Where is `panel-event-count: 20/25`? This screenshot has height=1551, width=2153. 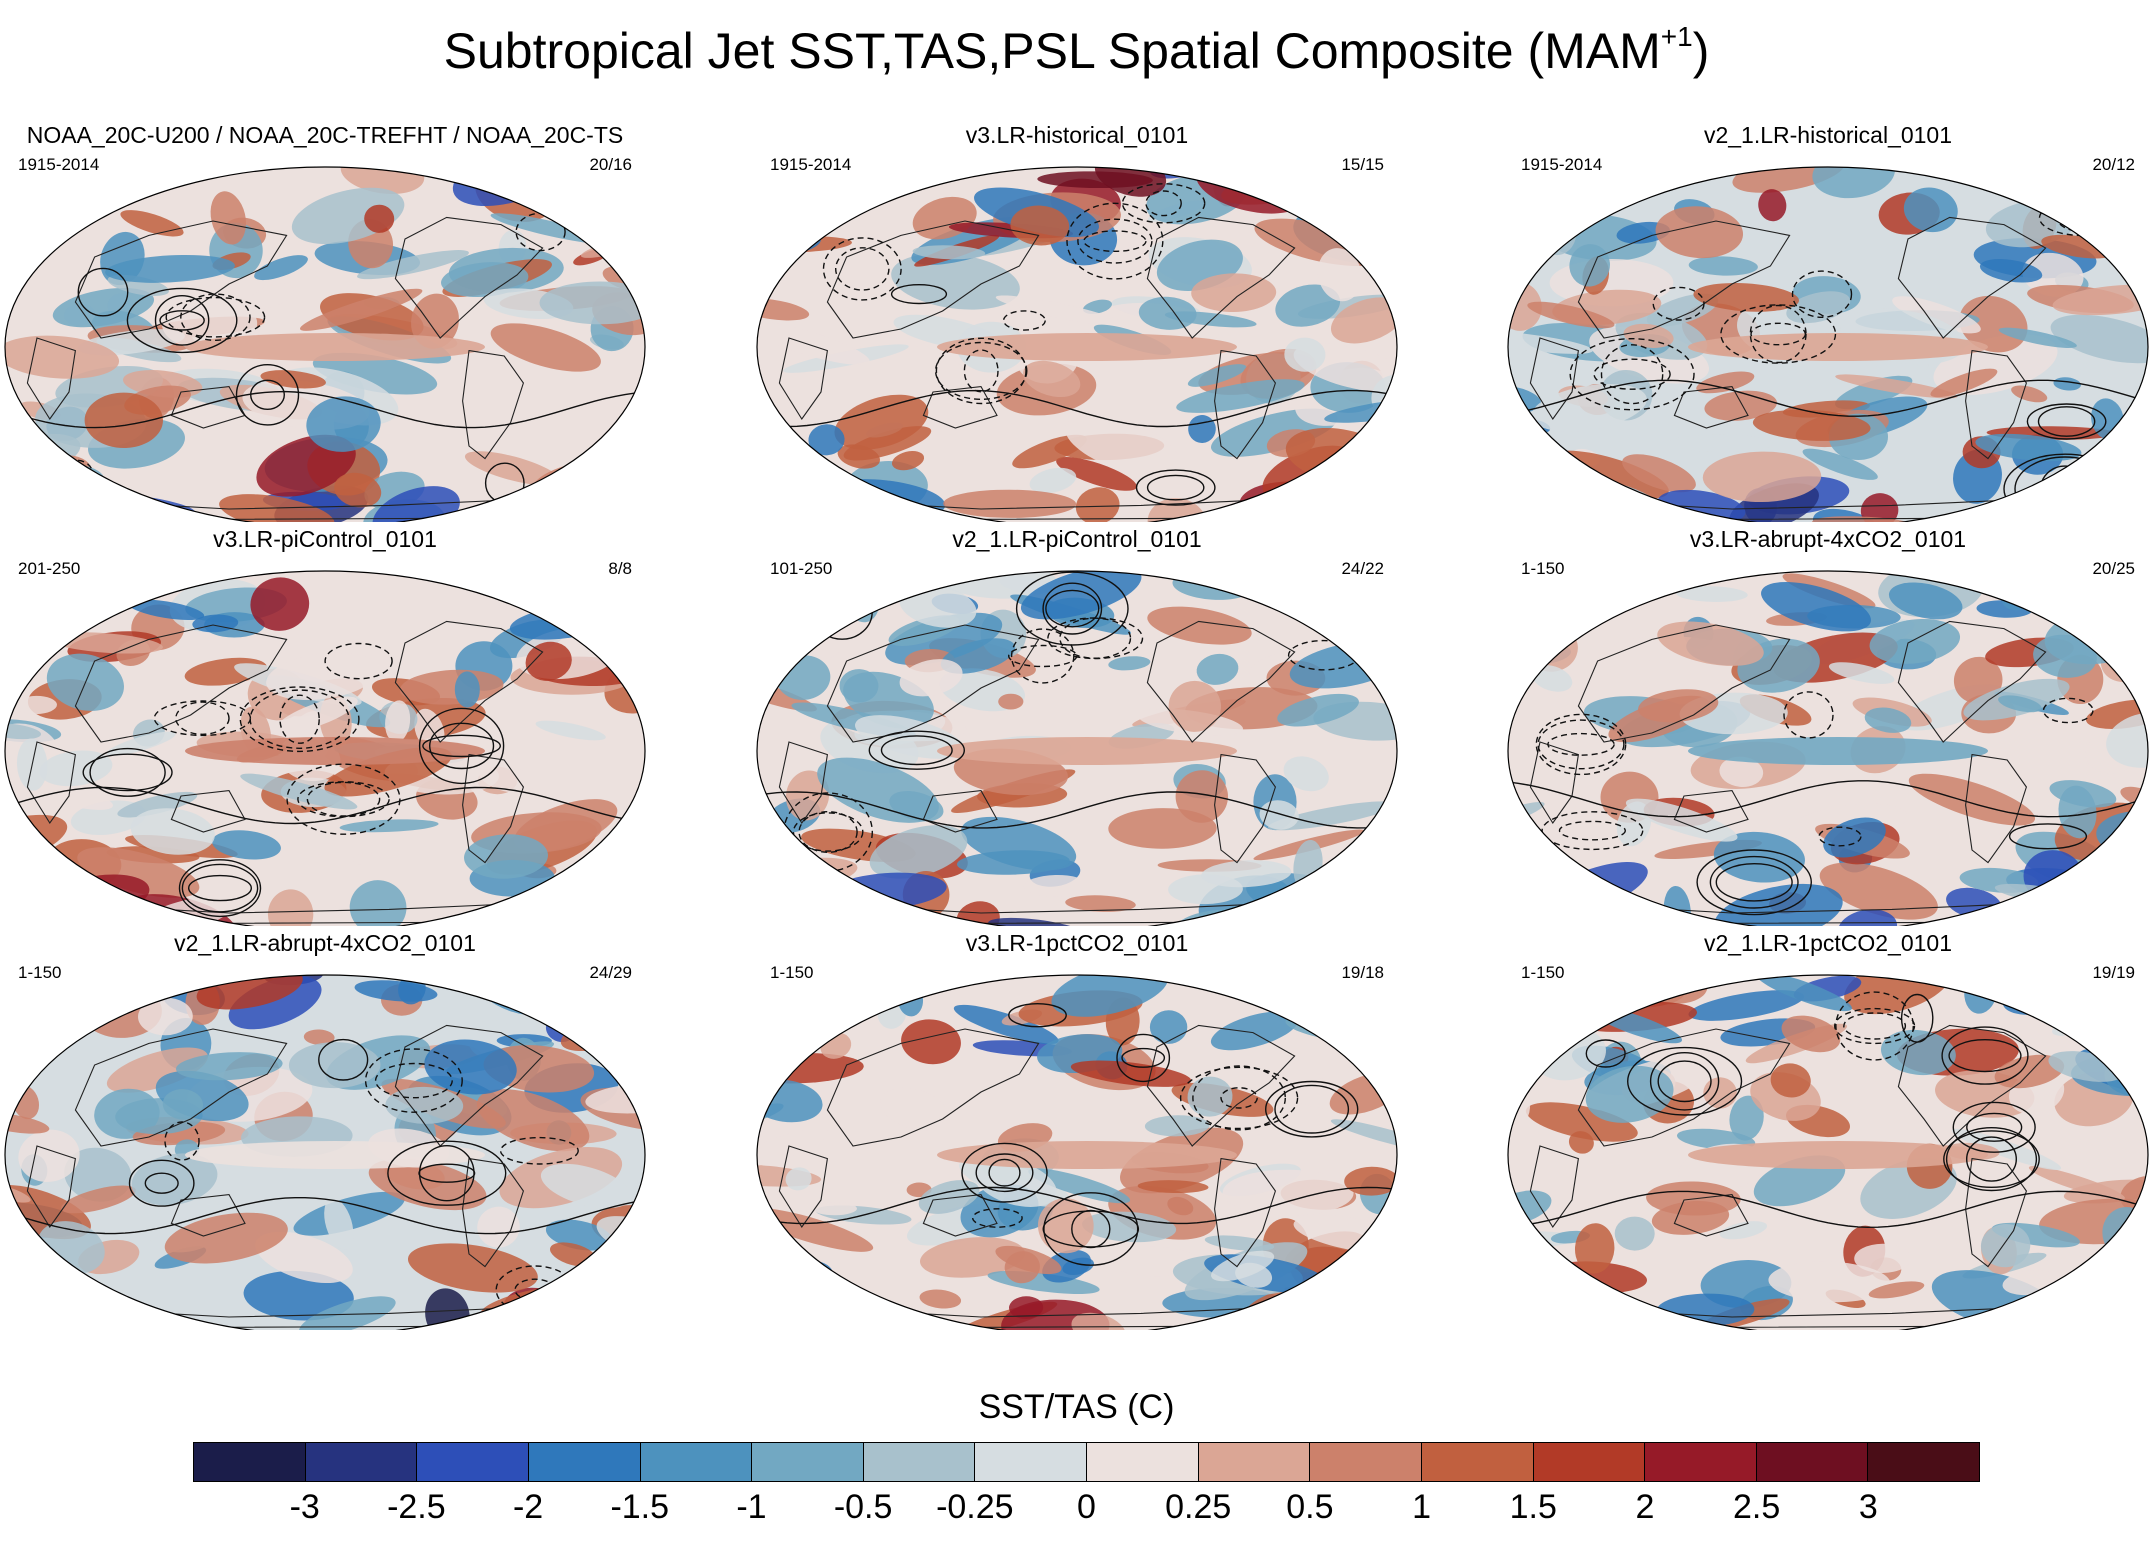
panel-event-count: 20/25 is located at coordinates (2113, 568).